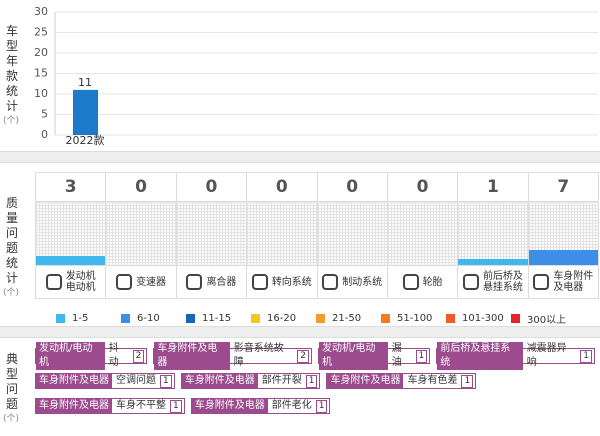  I want to click on column-name: 变速器, so click(141, 281).